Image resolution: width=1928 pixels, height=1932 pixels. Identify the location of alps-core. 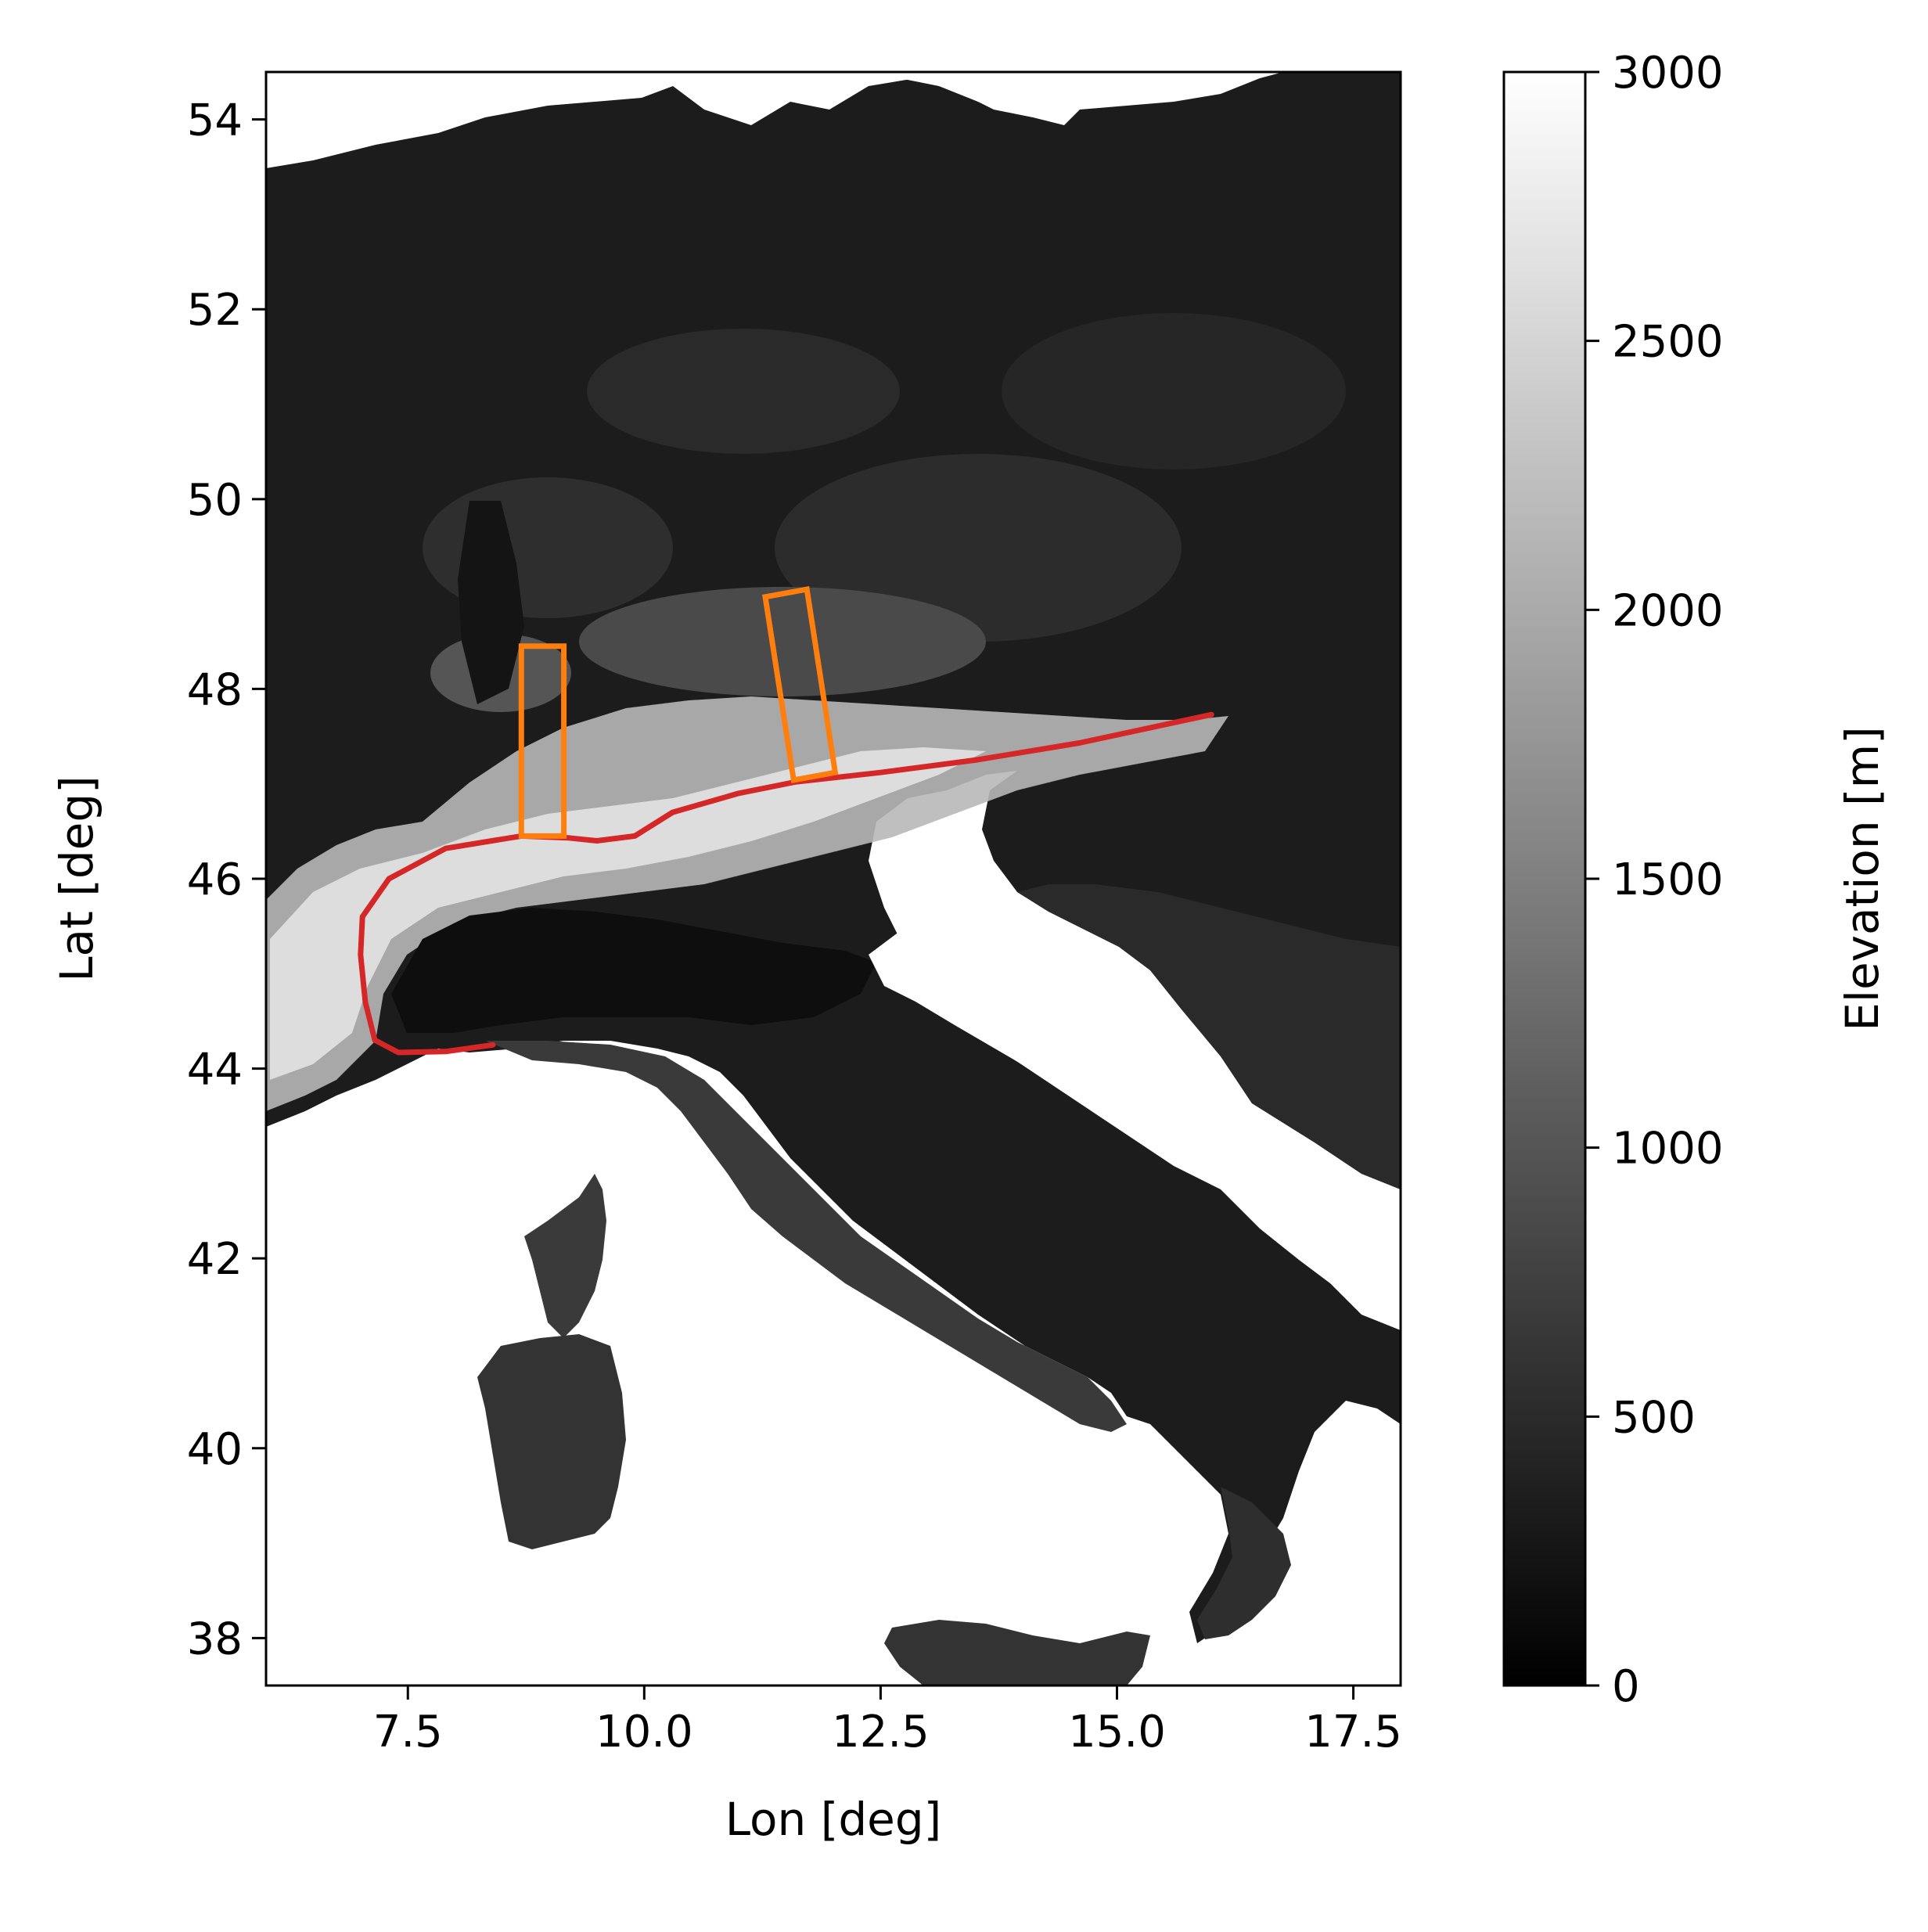
(628, 914).